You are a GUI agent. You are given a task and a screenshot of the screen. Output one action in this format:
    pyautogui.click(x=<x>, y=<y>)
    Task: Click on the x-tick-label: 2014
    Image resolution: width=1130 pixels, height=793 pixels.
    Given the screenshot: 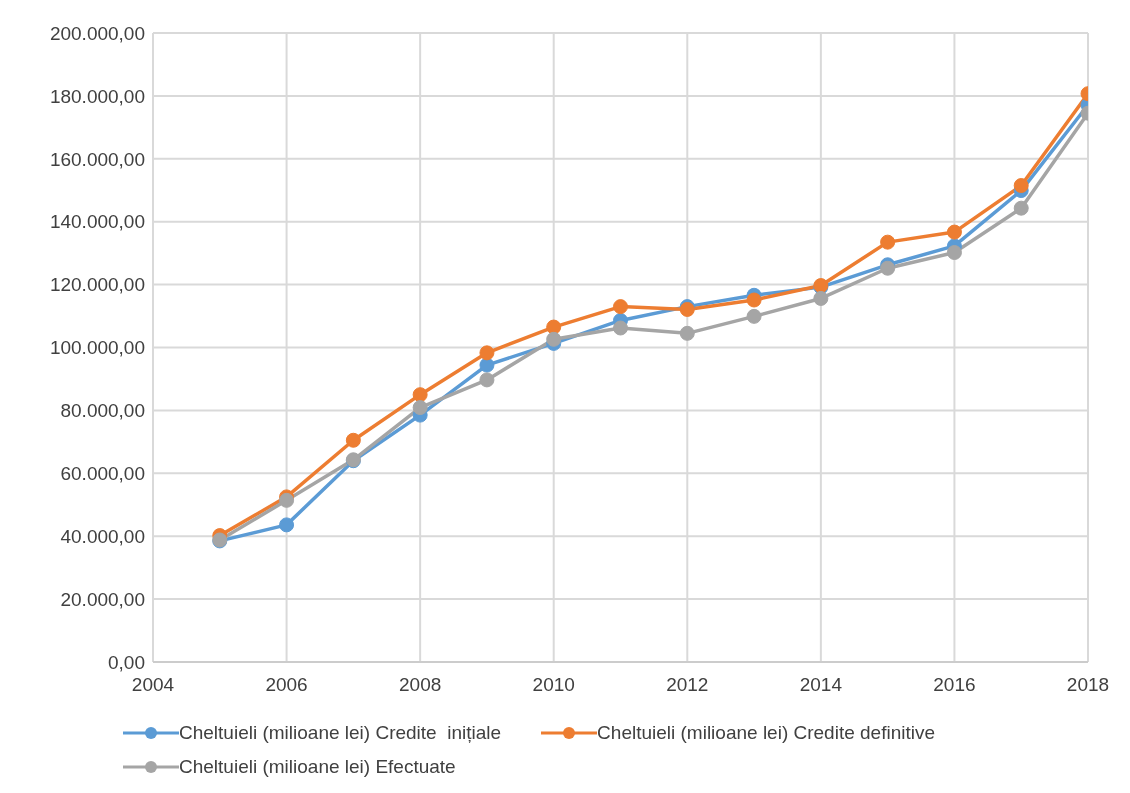 What is the action you would take?
    pyautogui.click(x=821, y=685)
    